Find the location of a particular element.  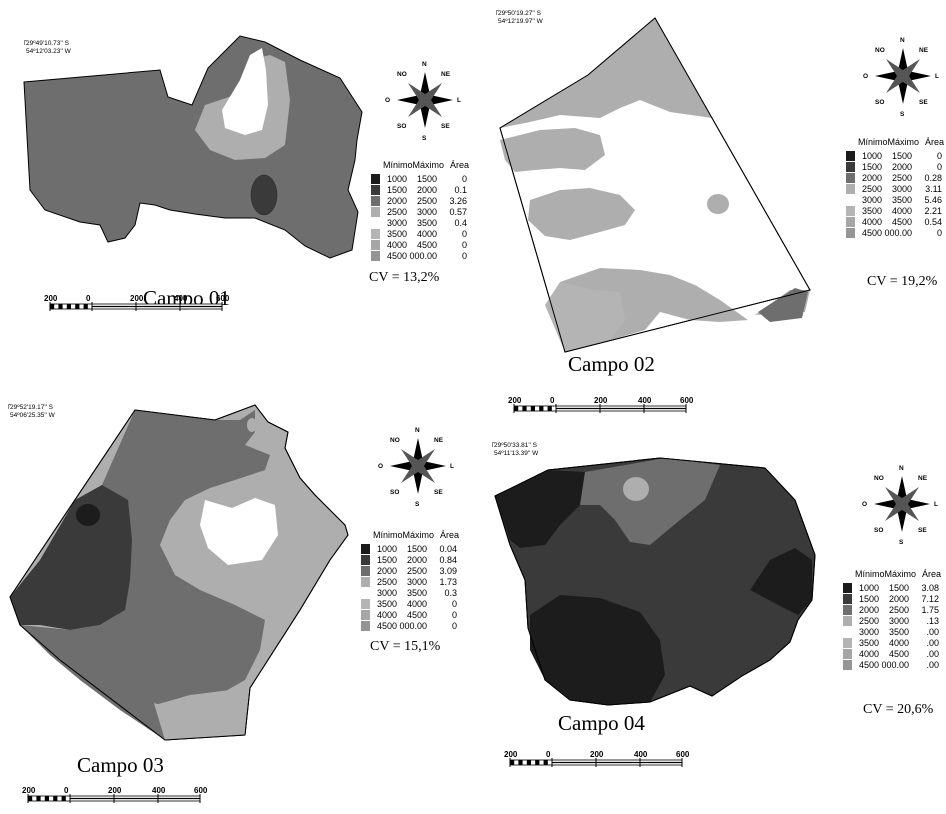

legend-area: 0.04 is located at coordinates (448, 549).